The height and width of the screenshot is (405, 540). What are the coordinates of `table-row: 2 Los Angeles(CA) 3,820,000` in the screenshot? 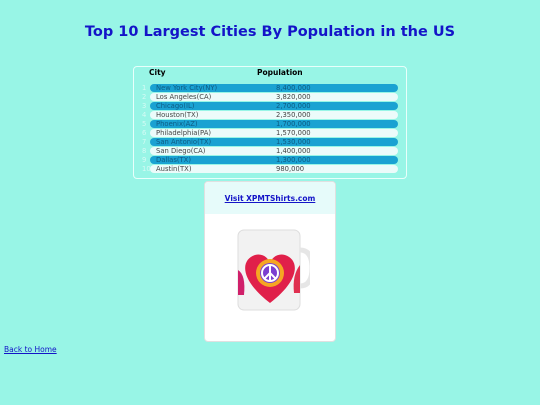 It's located at (269, 97).